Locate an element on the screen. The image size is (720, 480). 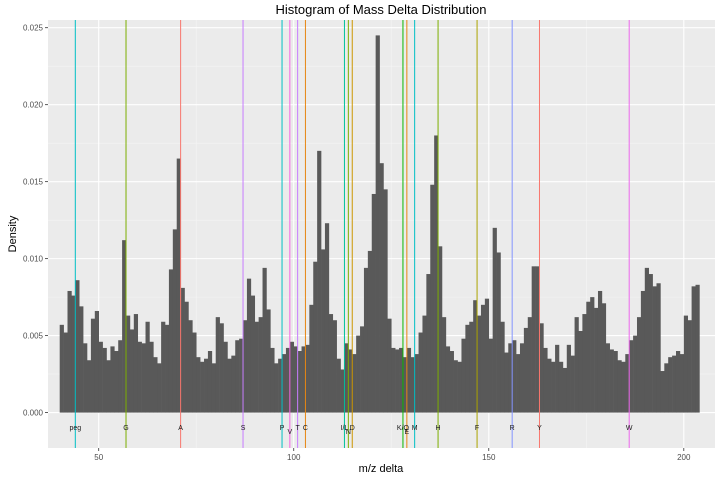
reference-label: Y is located at coordinates (539, 428).